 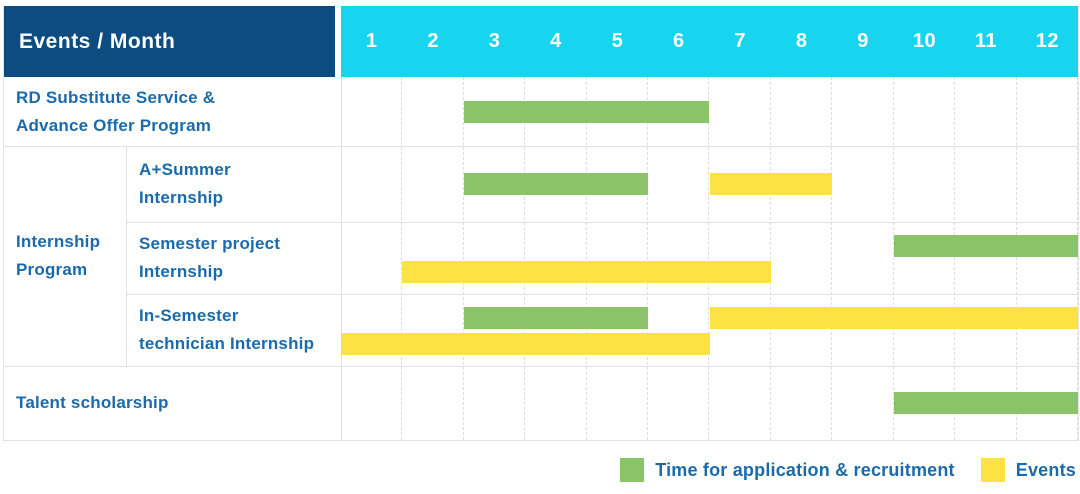 I want to click on group-label-line: Program, so click(x=52, y=269).